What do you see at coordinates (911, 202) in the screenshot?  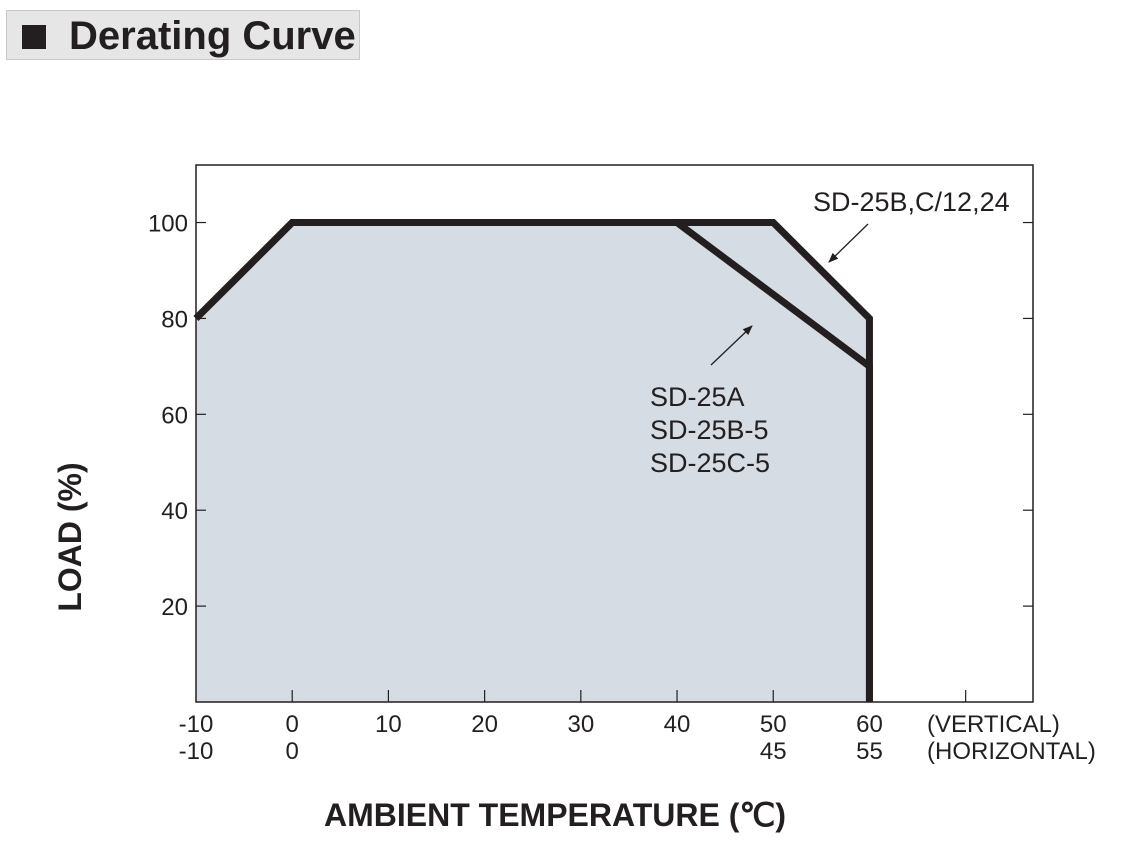 I see `annotation-label: SD-25B,C/12,24` at bounding box center [911, 202].